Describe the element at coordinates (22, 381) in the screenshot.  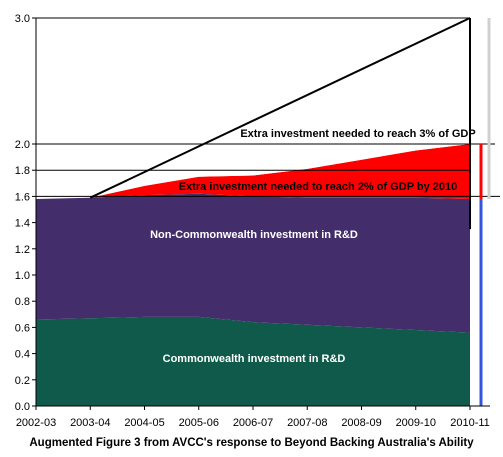
I see `y-tick-label: 0.2` at that location.